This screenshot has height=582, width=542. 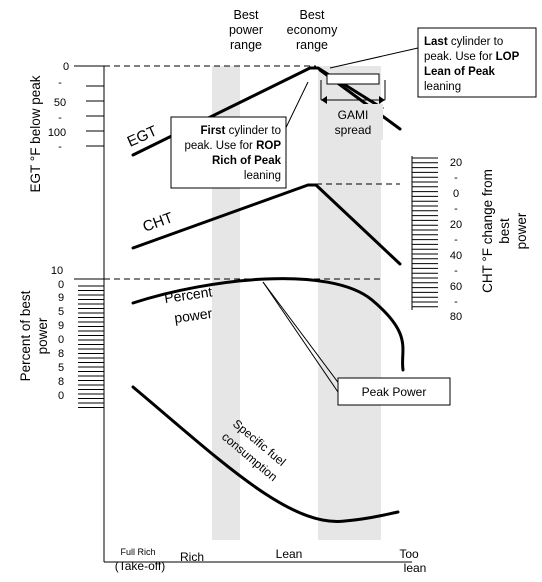 I want to click on cht-axis-title: CHT °F change from best power, so click(x=504, y=231).